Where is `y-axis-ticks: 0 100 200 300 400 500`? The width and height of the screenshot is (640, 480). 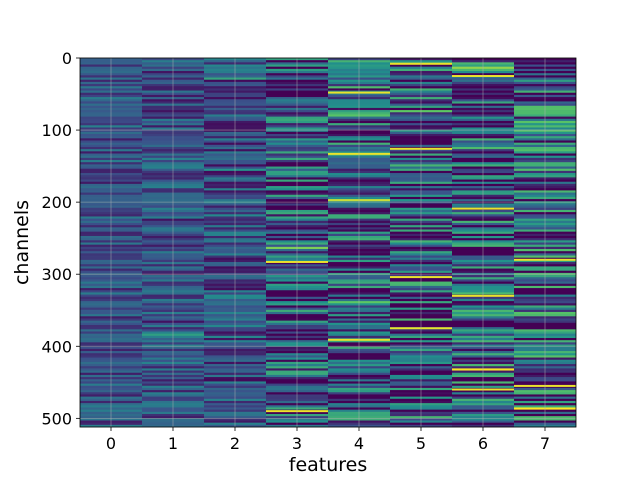
y-axis-ticks: 0 100 200 300 400 500 is located at coordinates (60, 238).